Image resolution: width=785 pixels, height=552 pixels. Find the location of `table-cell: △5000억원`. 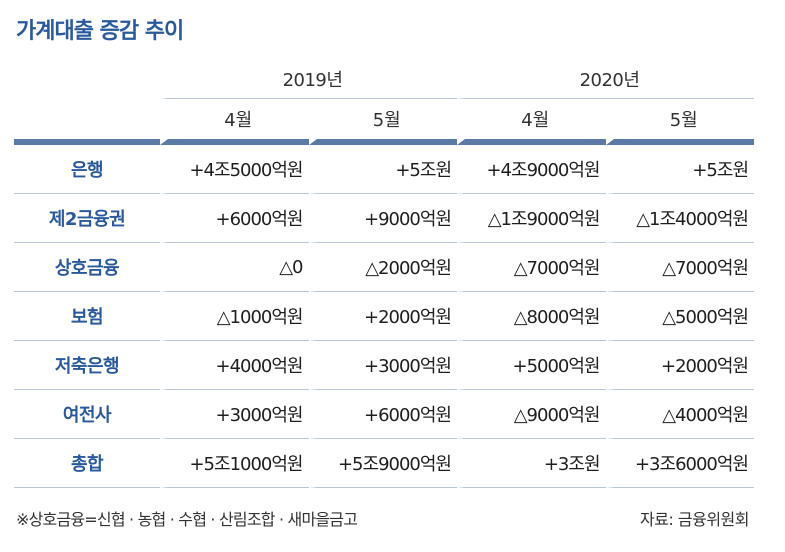

table-cell: △5000억원 is located at coordinates (679, 316).